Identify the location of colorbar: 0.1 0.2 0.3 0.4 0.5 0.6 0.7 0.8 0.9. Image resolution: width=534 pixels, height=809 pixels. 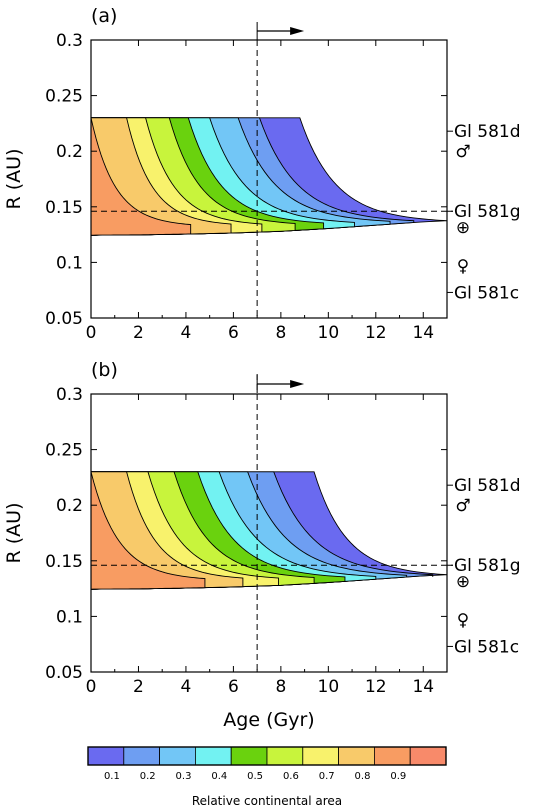
(267, 764).